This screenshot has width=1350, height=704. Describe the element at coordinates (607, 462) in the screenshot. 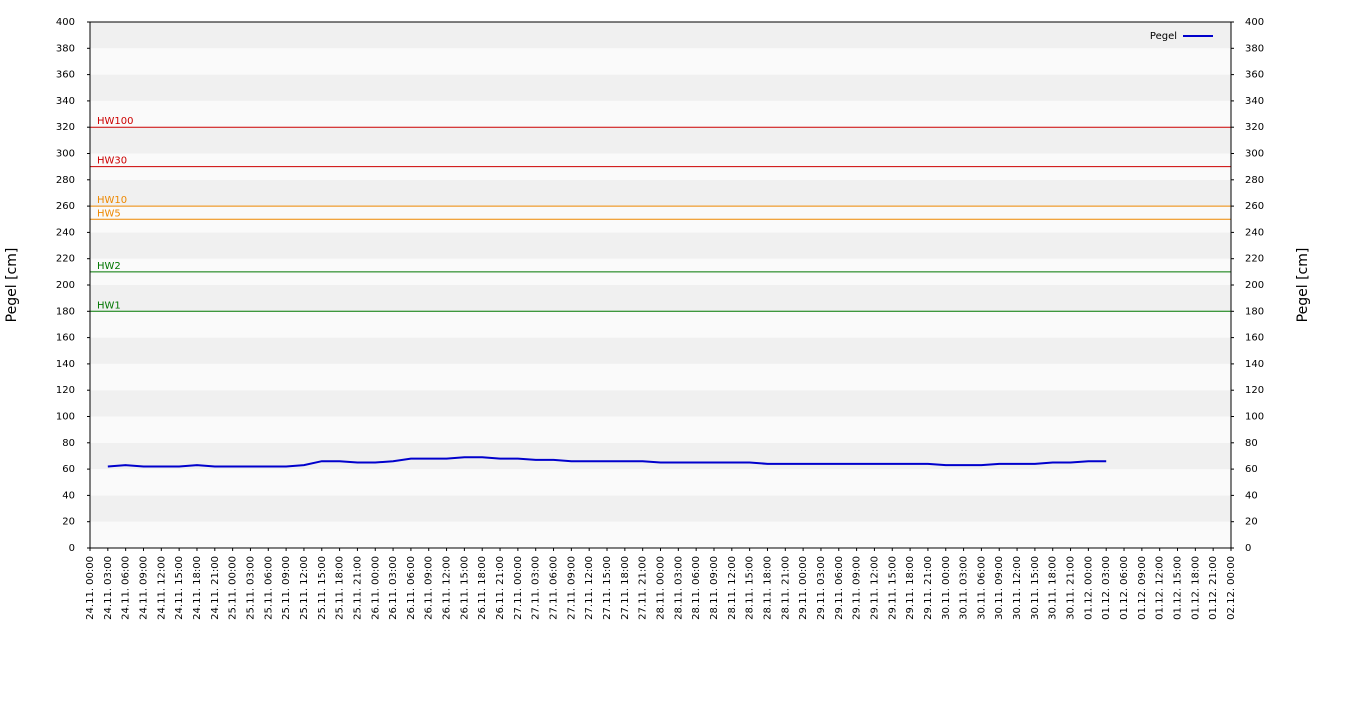

I see `data-line` at that location.